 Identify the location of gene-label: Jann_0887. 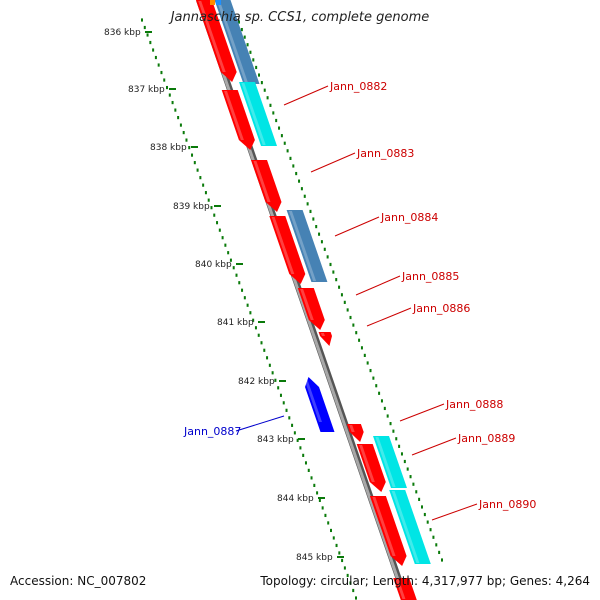
(212, 431).